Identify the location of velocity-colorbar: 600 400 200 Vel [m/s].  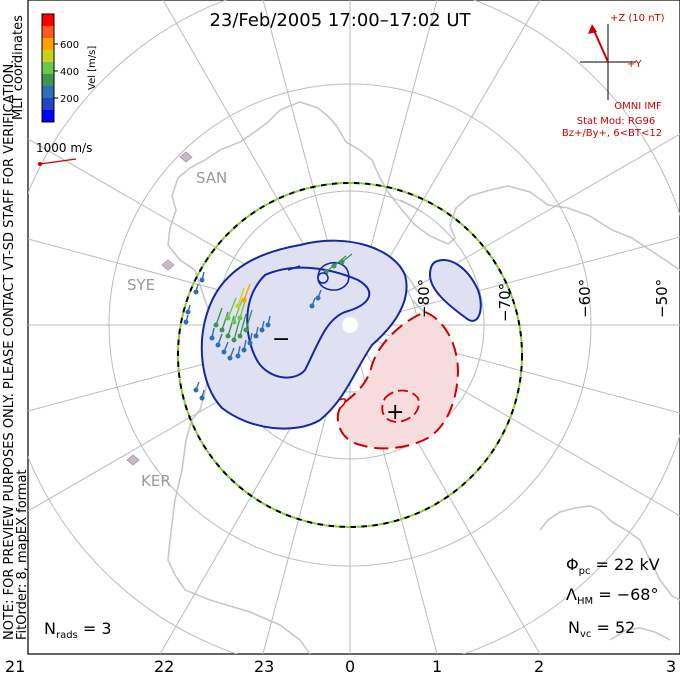
(69, 68).